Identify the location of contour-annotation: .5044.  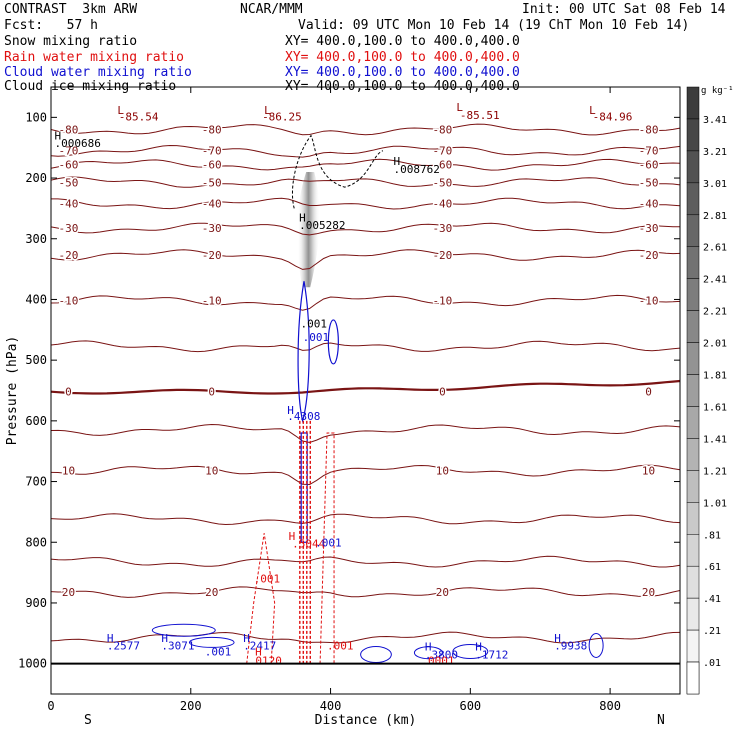
(308, 543).